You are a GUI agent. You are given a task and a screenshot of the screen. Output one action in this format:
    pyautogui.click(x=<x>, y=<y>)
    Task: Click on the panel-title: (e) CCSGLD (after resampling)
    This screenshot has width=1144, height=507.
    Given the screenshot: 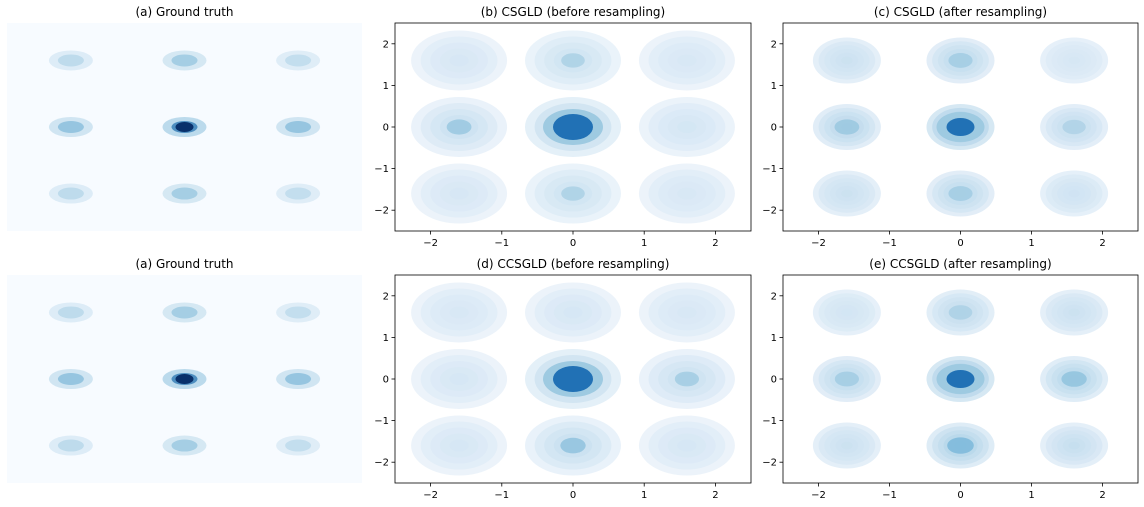 What is the action you would take?
    pyautogui.click(x=960, y=264)
    